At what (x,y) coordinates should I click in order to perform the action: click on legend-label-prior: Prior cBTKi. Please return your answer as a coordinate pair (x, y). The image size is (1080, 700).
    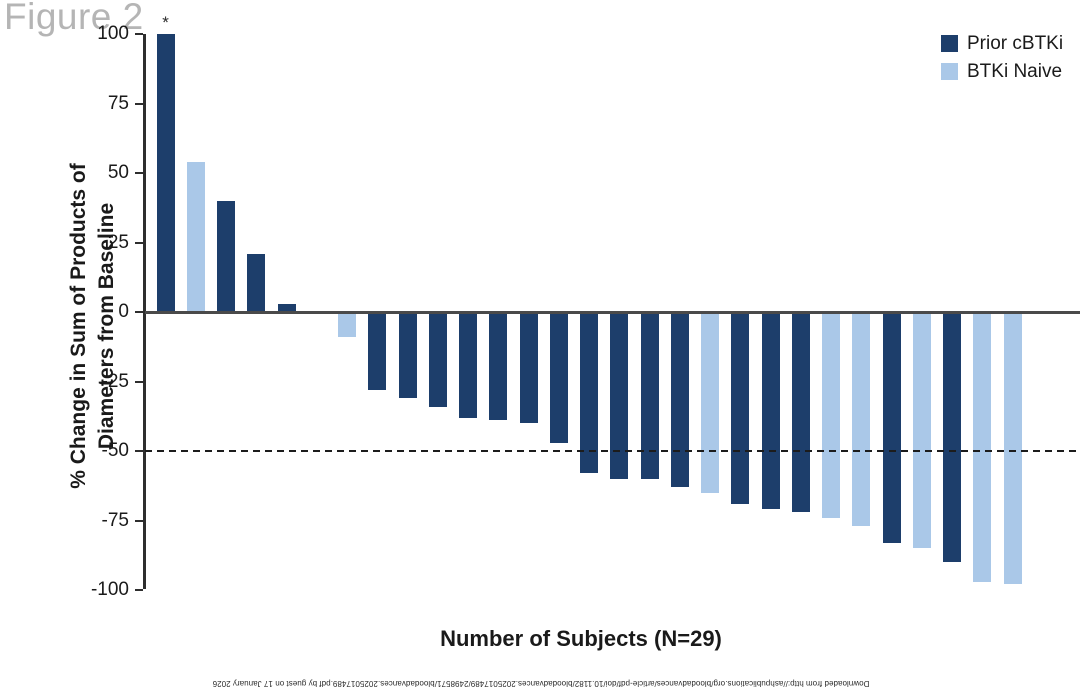
    Looking at the image, I should click on (1015, 43).